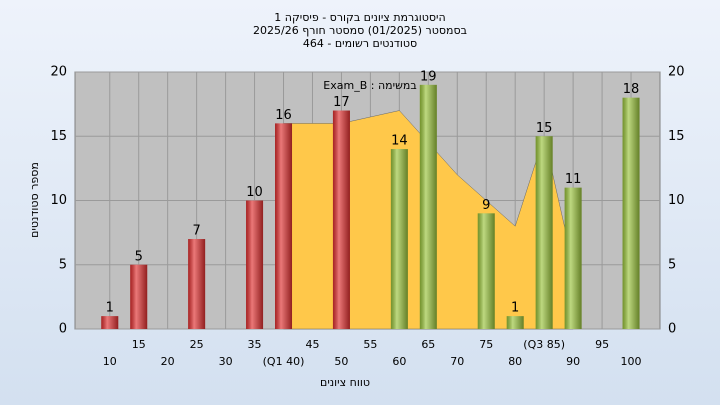  I want to click on y2-tick-label: 20, so click(676, 72).